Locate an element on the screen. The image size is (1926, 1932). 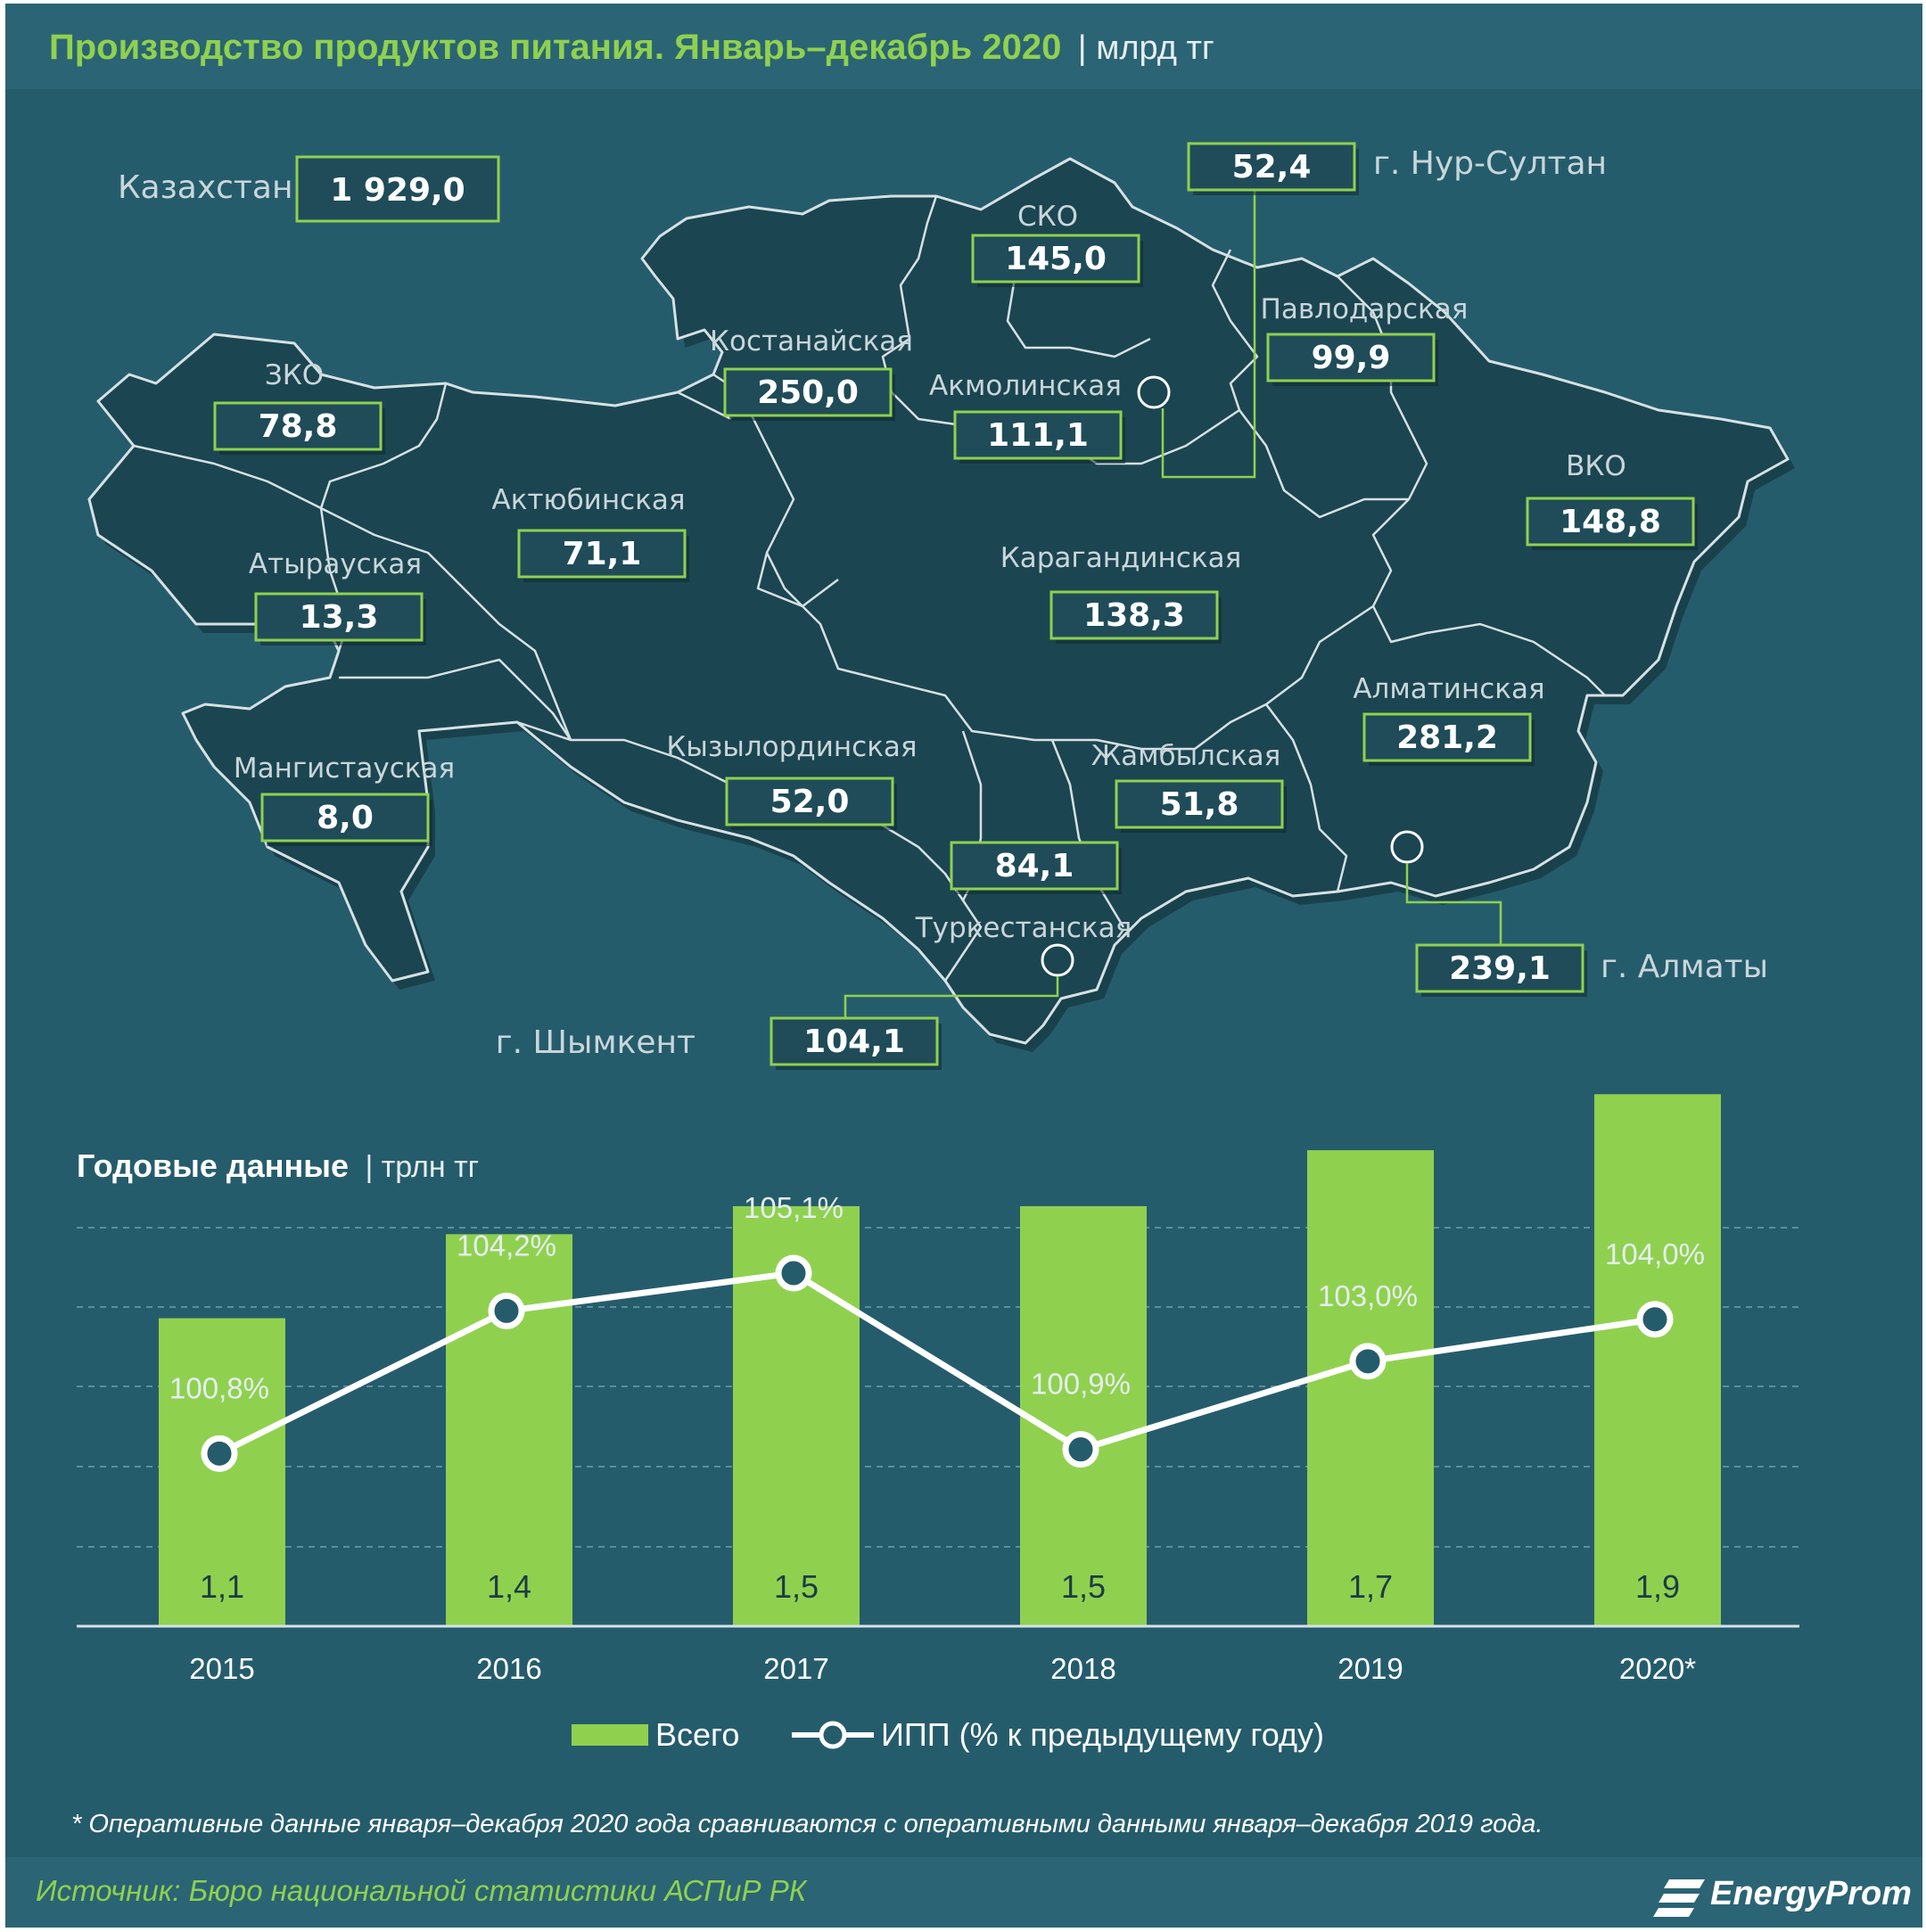
ipp-point-2020* is located at coordinates (1655, 1319).